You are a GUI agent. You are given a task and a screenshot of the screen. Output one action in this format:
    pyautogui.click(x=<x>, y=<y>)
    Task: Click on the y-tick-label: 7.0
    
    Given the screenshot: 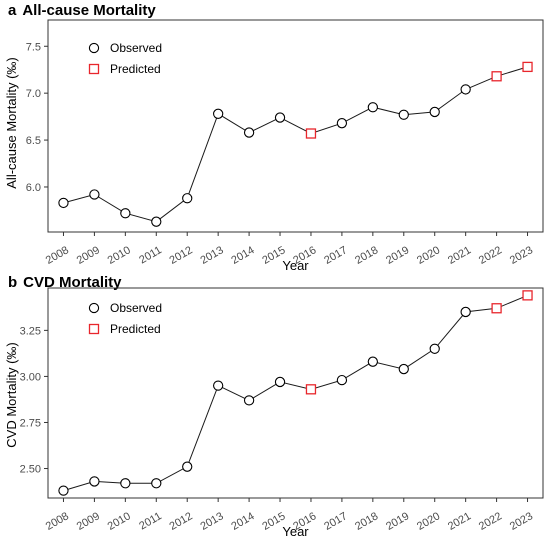 What is the action you would take?
    pyautogui.click(x=33, y=94)
    